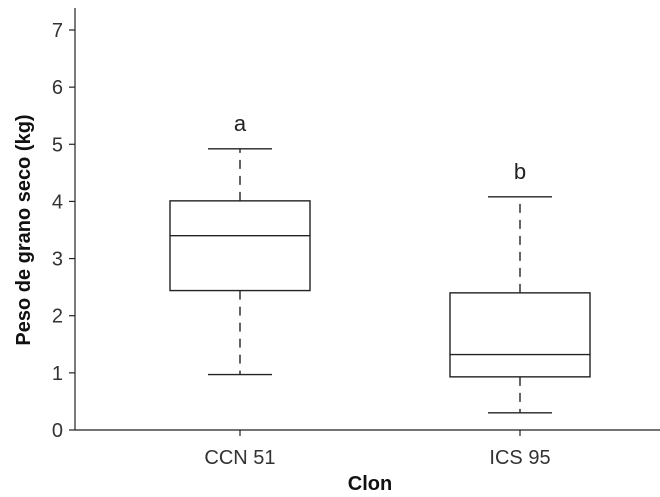 This screenshot has width=660, height=497. I want to click on y-tick-label: 3, so click(57, 260).